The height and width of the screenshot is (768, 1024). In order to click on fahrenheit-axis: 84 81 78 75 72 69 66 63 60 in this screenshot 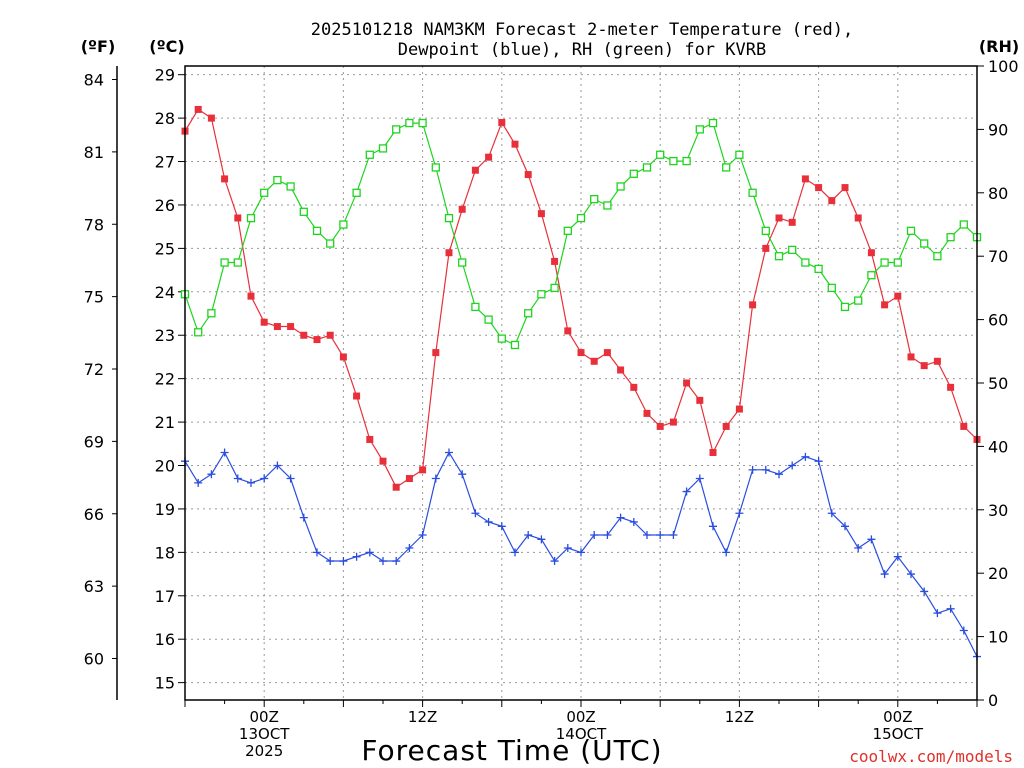, I will do `click(100, 370)`.